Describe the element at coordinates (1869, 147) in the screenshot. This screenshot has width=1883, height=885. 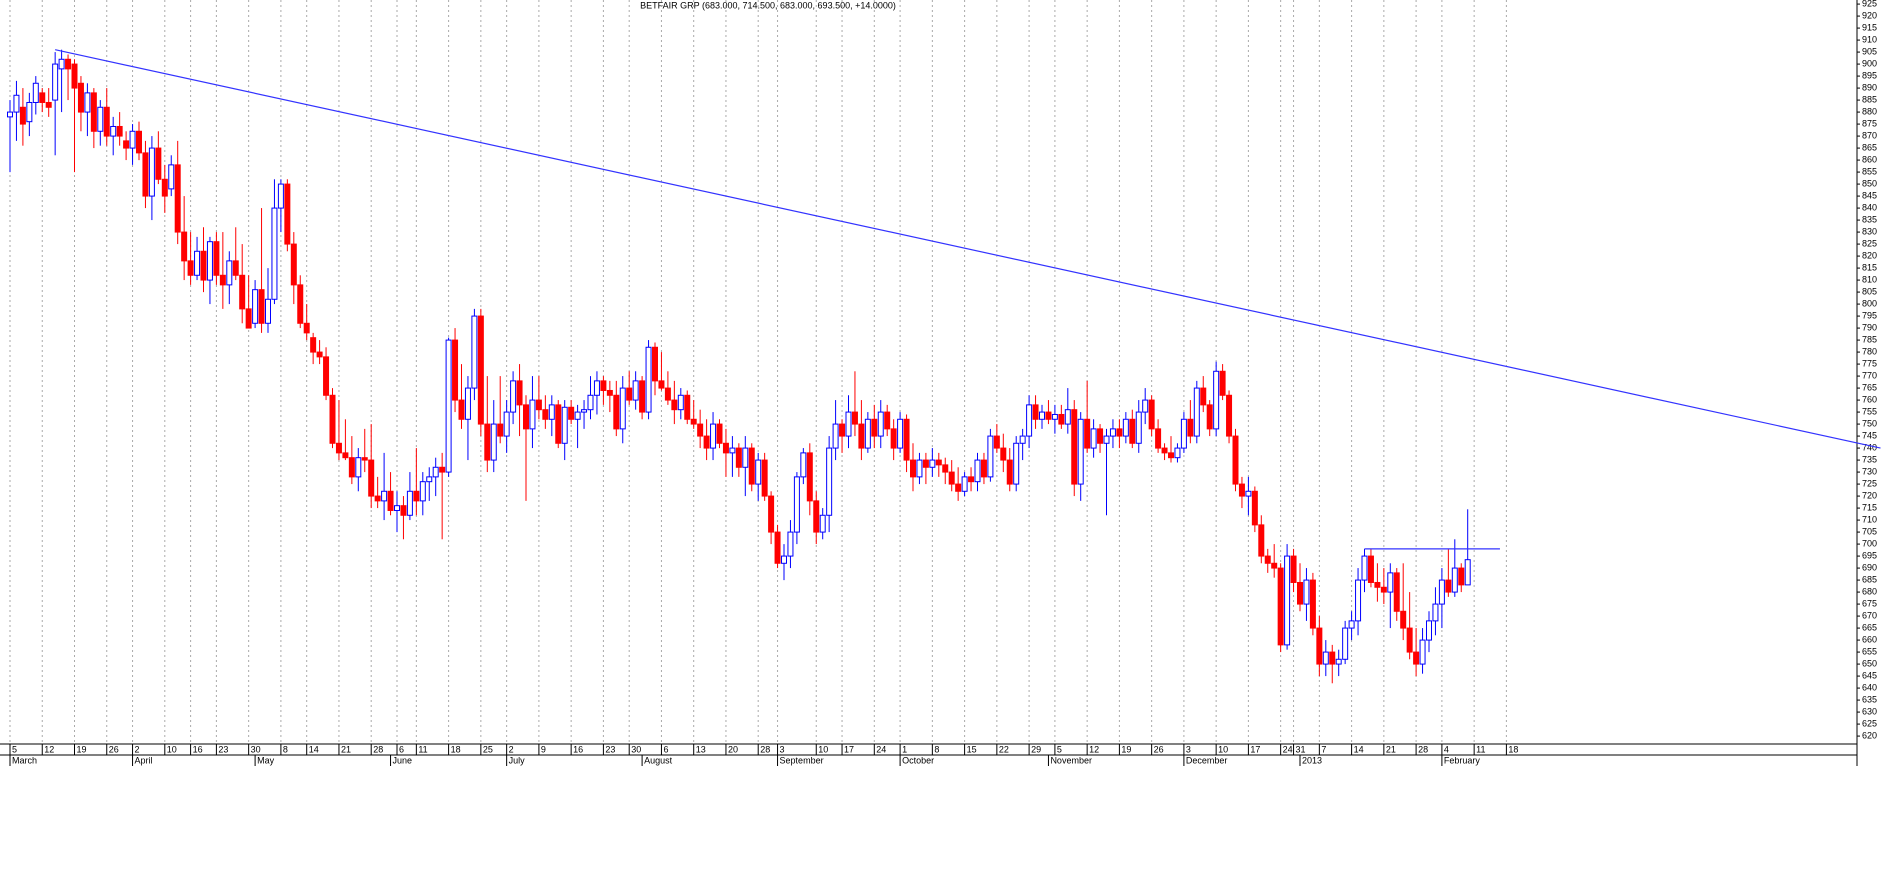
I see `y-tick-label: 865` at that location.